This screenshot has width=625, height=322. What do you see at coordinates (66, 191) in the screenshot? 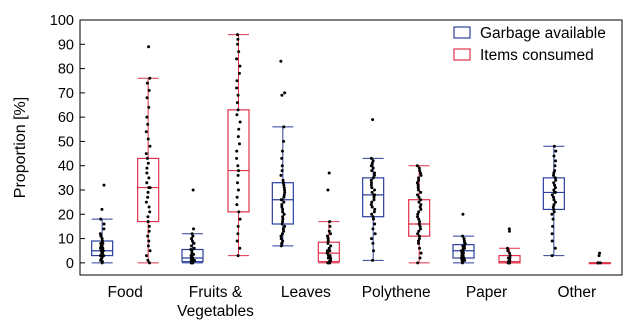
I see `y-tick-label: 30` at bounding box center [66, 191].